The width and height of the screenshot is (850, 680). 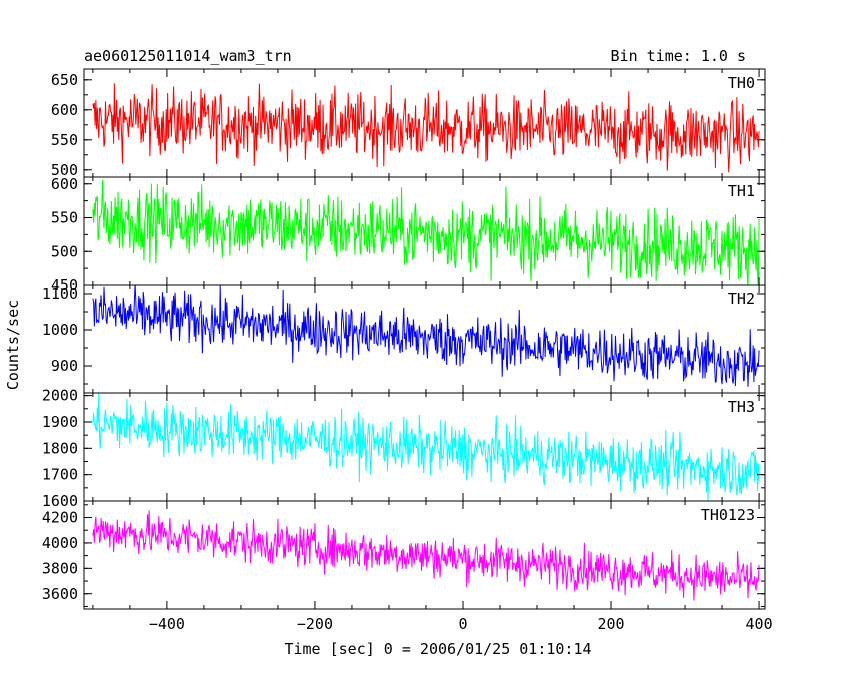 I want to click on panel-label: TH0, so click(x=741, y=83).